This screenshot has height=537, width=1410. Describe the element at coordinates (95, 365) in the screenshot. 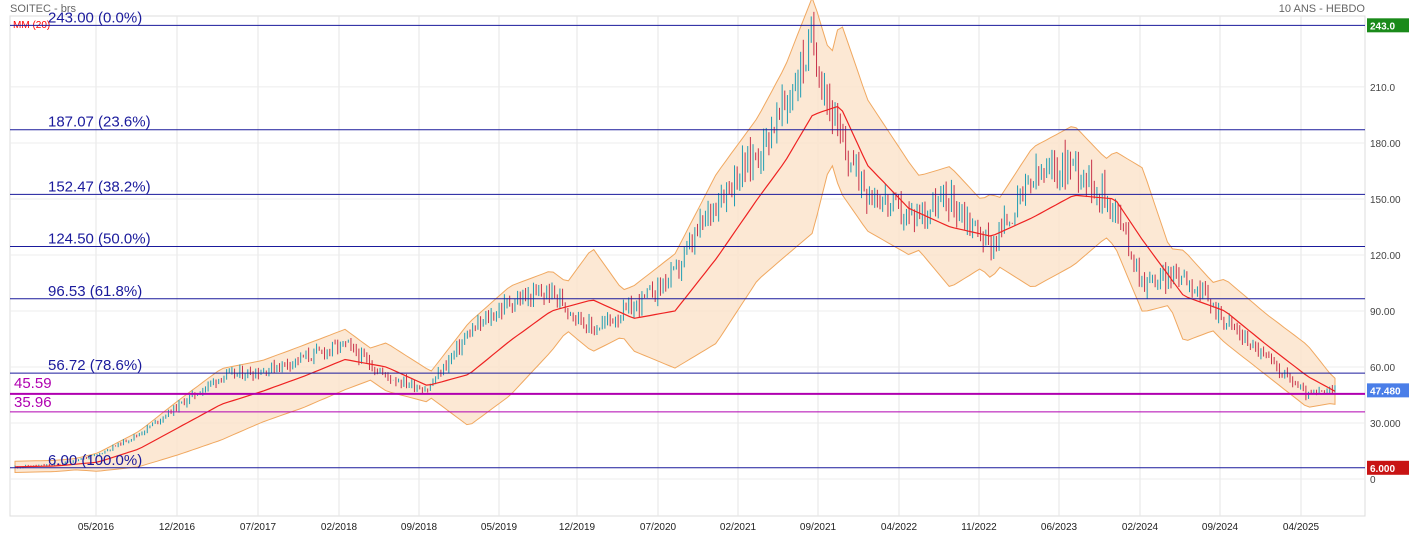

I see `fibonacci-label: 56.72 (78.6%)` at that location.